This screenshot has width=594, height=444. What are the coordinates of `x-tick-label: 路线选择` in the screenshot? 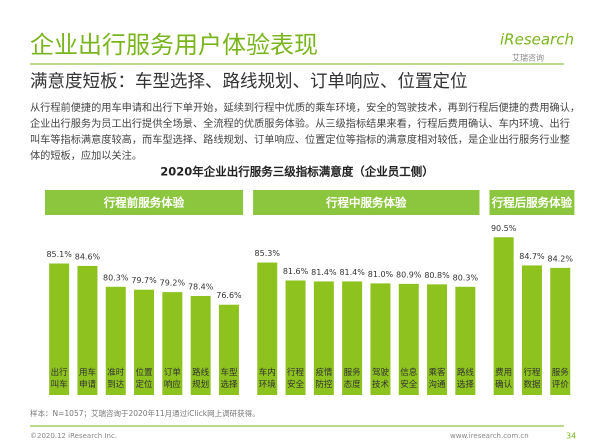 It's located at (466, 378).